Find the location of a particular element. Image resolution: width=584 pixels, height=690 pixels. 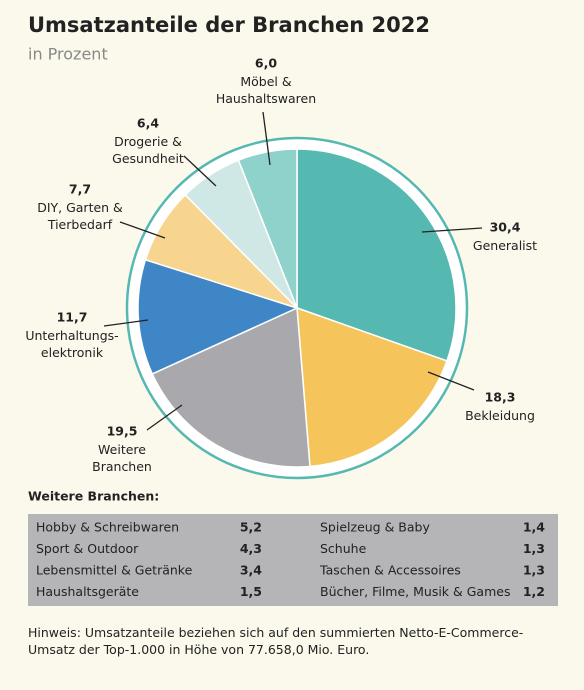

table-title: Weitere Branchen: is located at coordinates (93, 496).